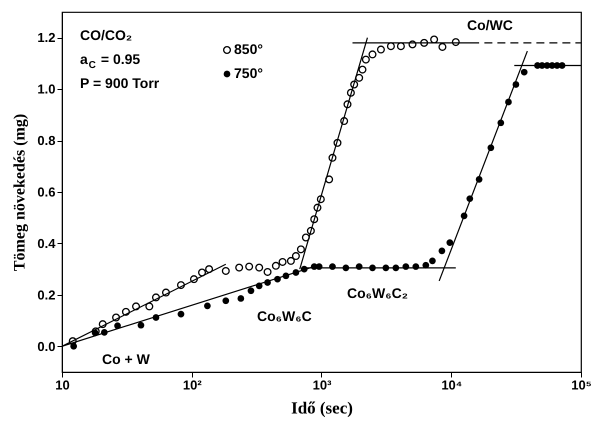  What do you see at coordinates (126, 359) in the screenshot?
I see `annotation: Co + W` at bounding box center [126, 359].